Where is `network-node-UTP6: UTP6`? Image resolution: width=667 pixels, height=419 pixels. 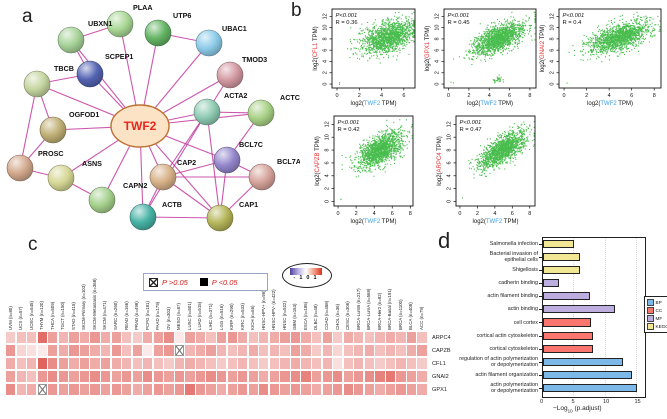 network-node-UTP6: UTP6 is located at coordinates (167, 29).